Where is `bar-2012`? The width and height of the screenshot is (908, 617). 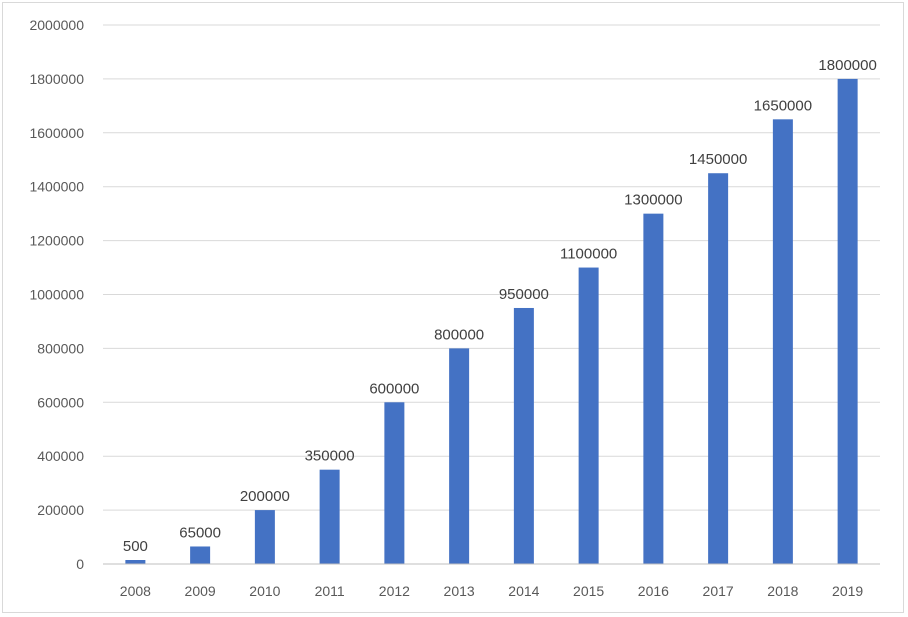
bar-2012 is located at coordinates (394, 483).